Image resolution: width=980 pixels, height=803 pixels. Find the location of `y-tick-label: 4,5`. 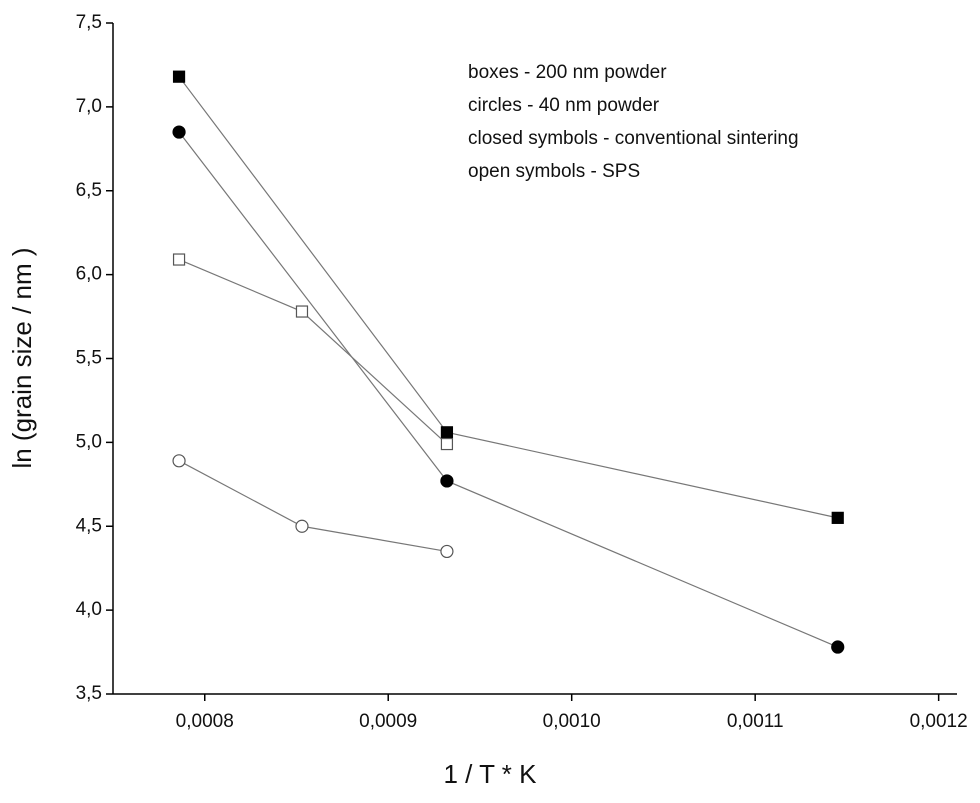

y-tick-label: 4,5 is located at coordinates (89, 525).